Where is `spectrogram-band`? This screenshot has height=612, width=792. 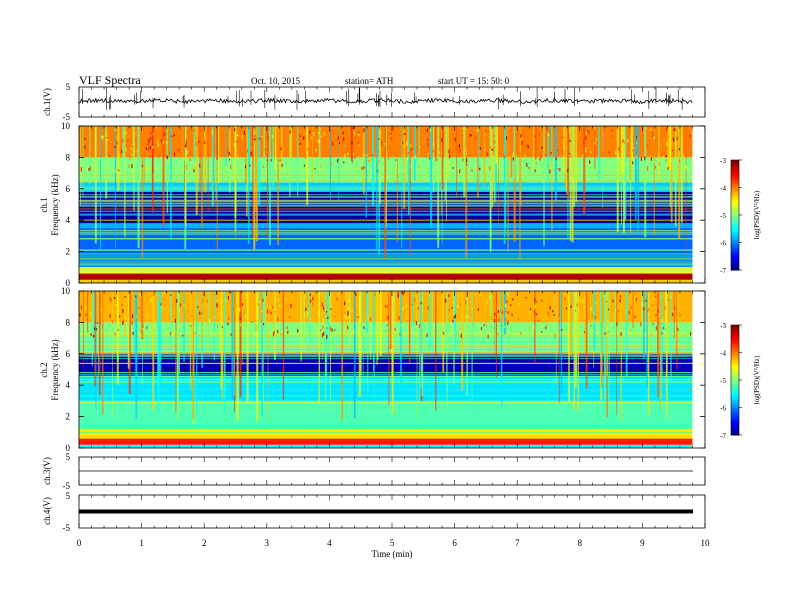 spectrogram-band is located at coordinates (386, 261).